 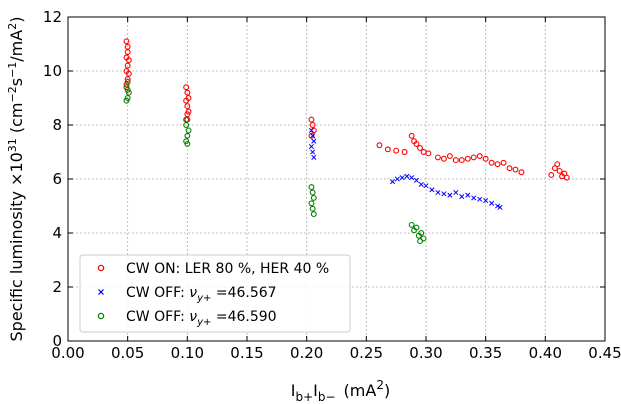 I want to click on x-tick-label: 0.00, so click(x=67, y=353).